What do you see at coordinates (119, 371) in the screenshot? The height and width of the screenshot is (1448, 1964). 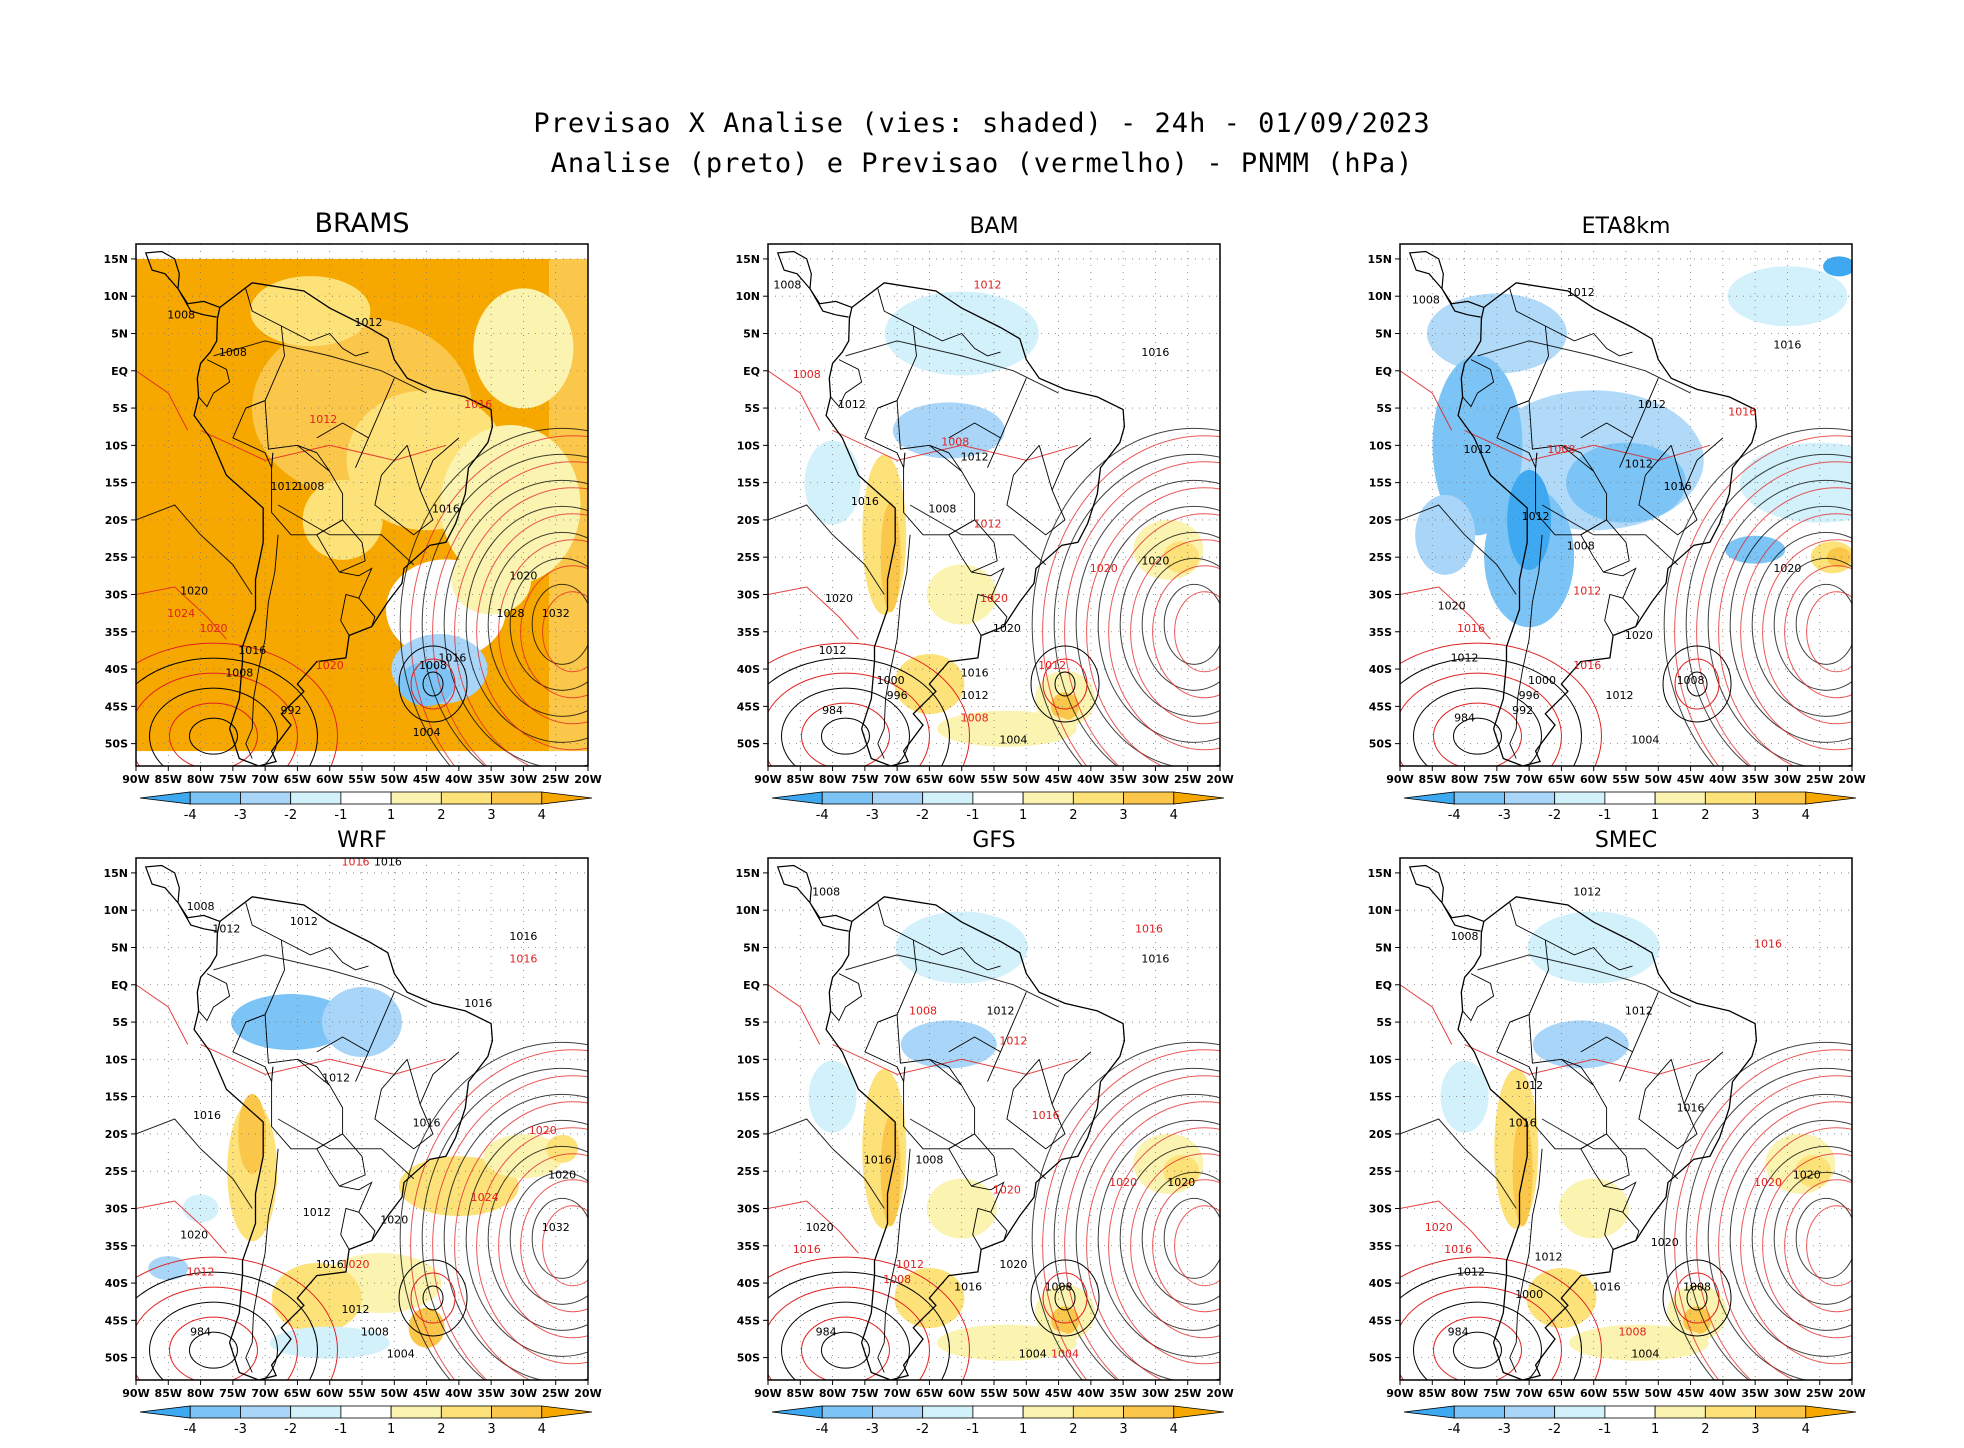 I see `lat-tick-label: EQ` at bounding box center [119, 371].